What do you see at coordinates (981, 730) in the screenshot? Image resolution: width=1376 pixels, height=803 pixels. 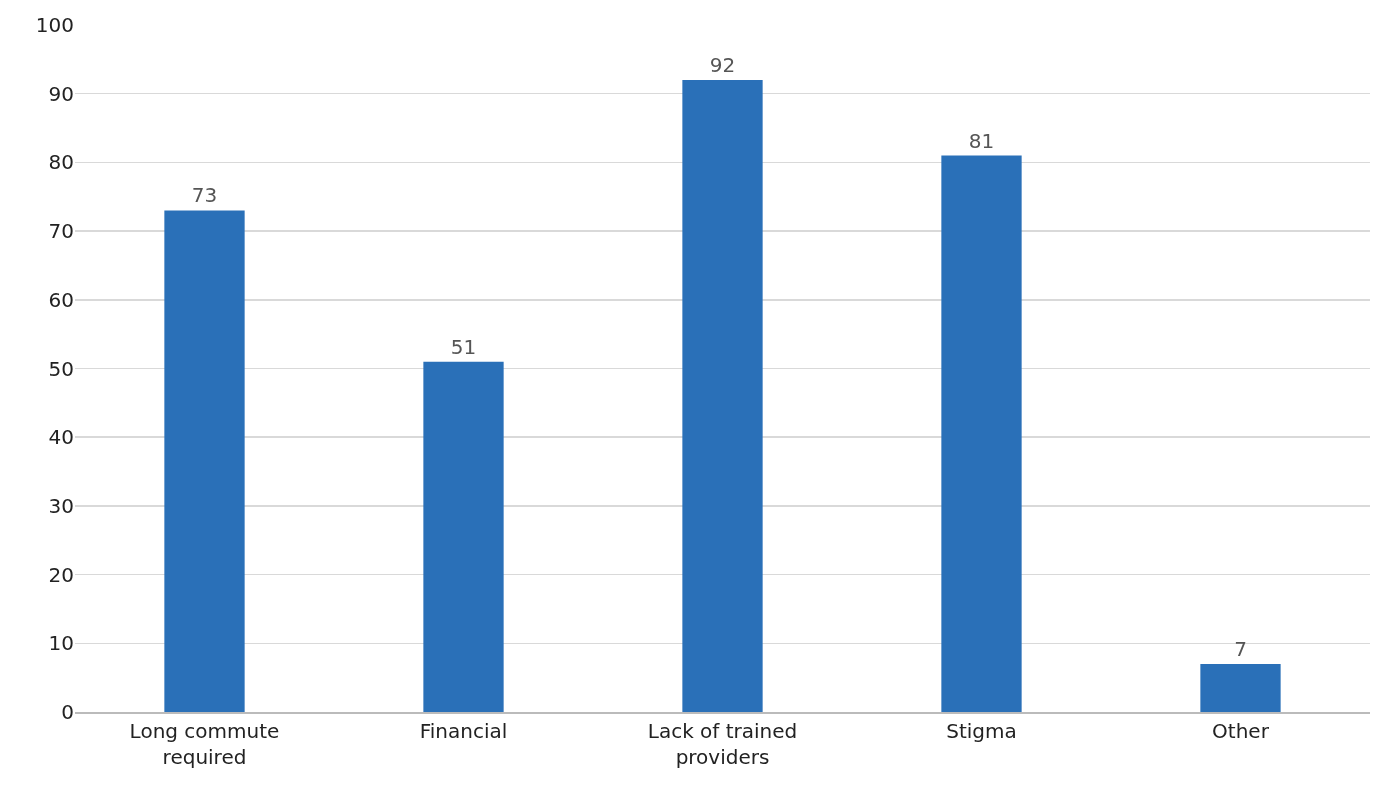 I see `x-tick-label: Stigma` at bounding box center [981, 730].